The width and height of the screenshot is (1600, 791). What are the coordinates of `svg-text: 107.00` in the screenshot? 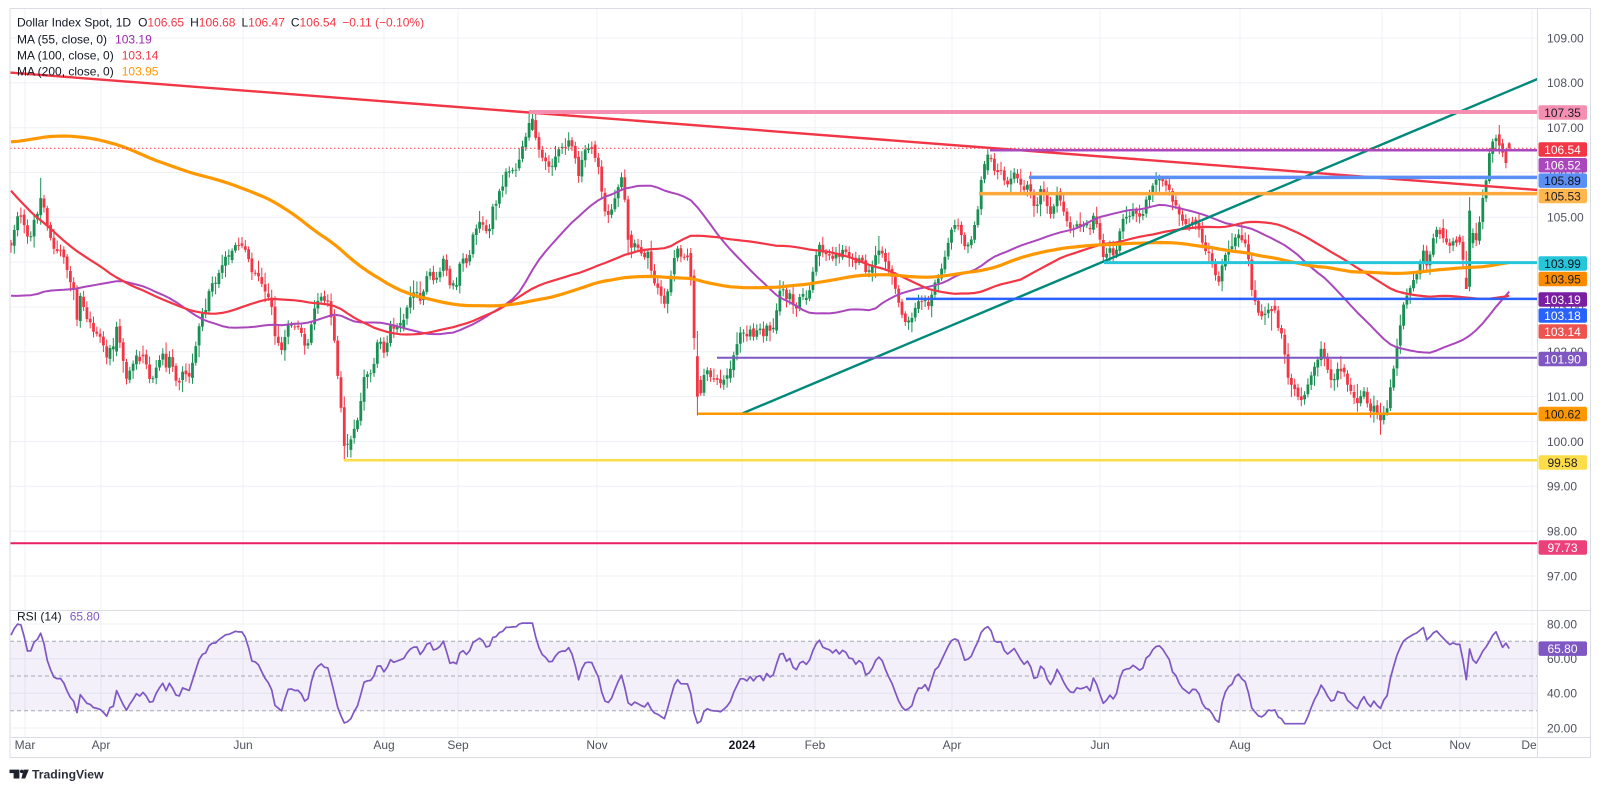 It's located at (1565, 128).